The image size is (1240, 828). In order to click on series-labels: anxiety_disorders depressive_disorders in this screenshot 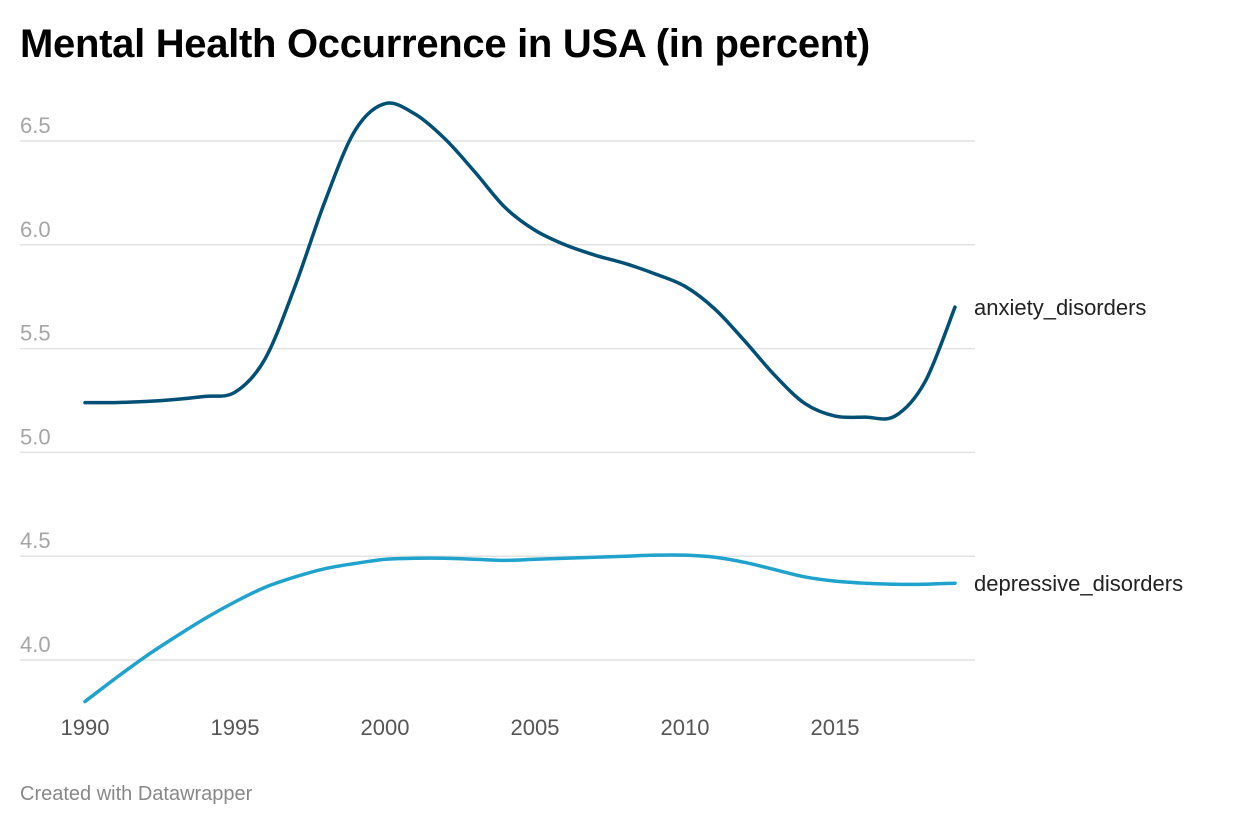, I will do `click(1078, 445)`.